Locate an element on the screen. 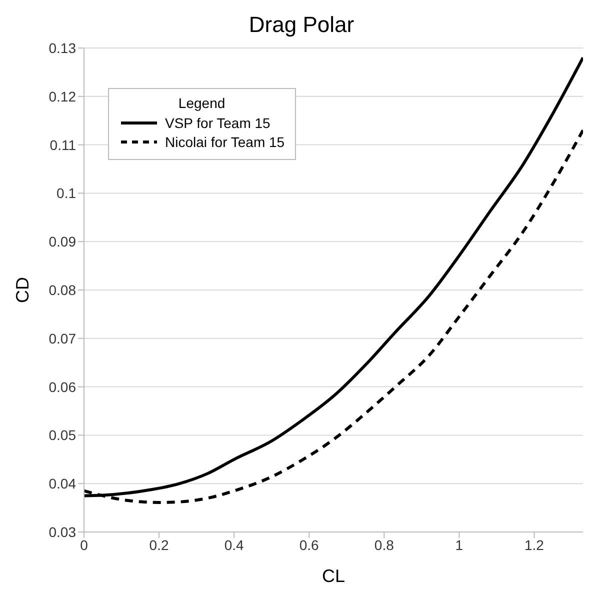 The image size is (603, 610). x-tick-label: 0.8 is located at coordinates (384, 544).